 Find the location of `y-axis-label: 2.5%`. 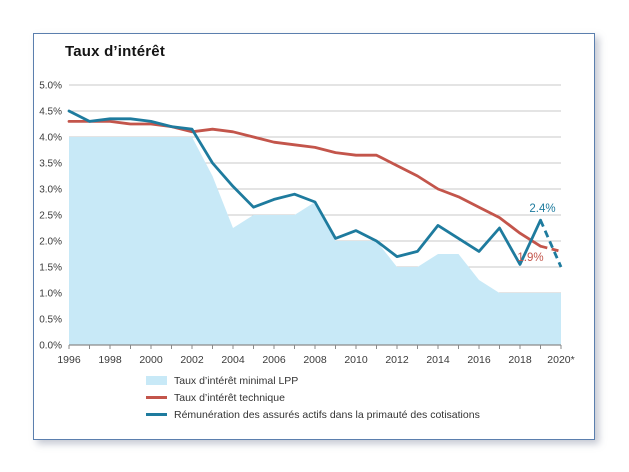

y-axis-label: 2.5% is located at coordinates (50, 216).